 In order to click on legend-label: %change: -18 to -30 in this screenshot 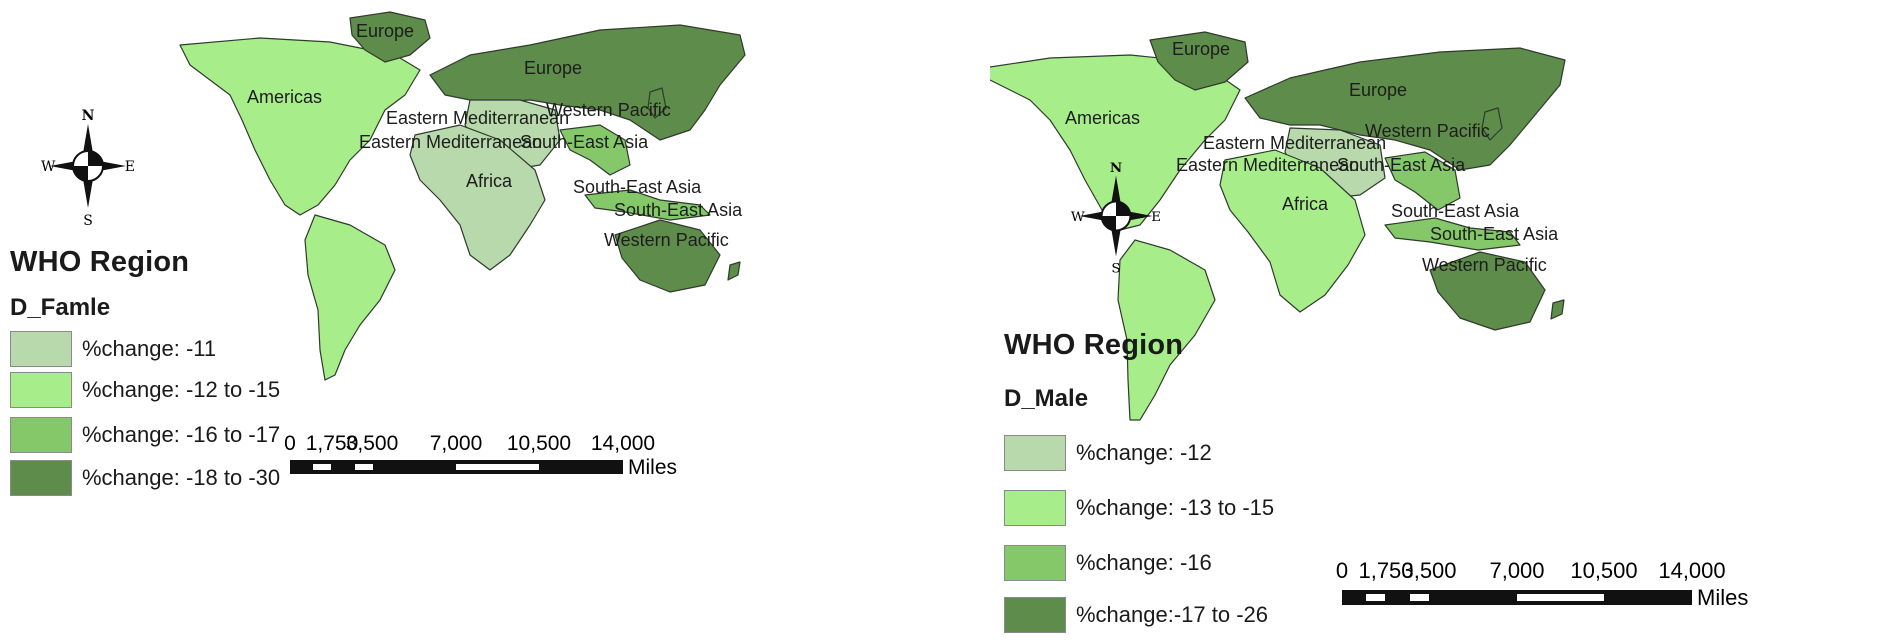, I will do `click(181, 477)`.